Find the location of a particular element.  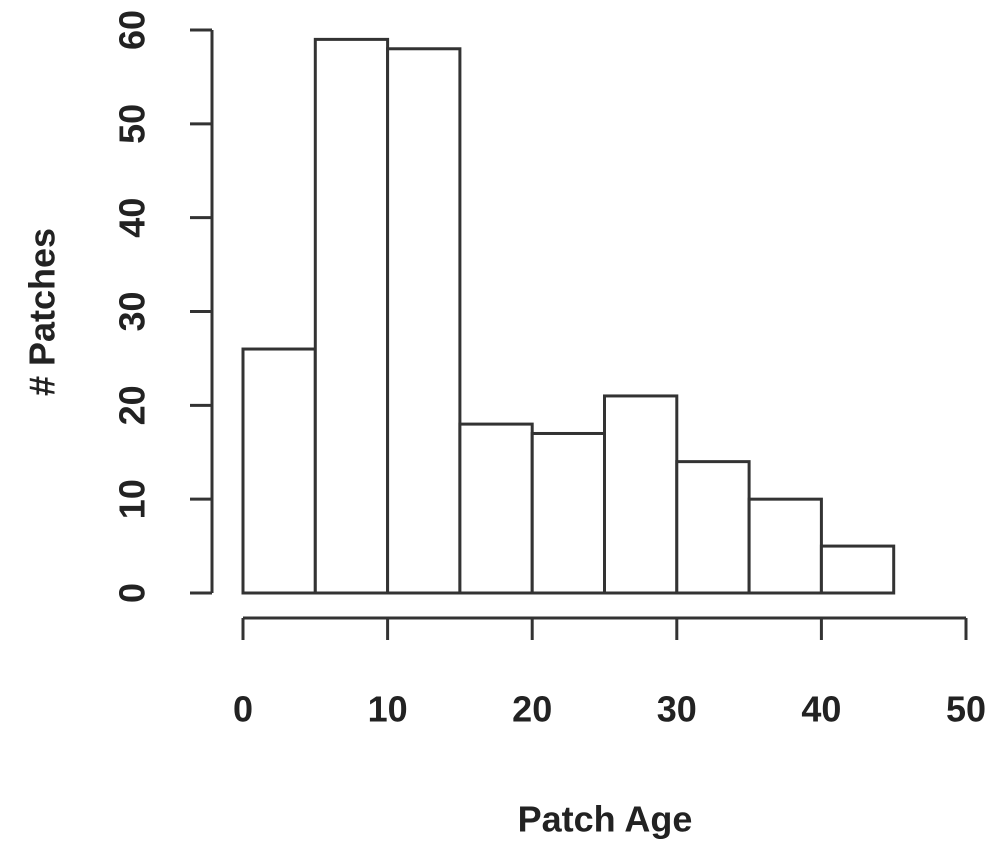

y-tick-label: 40 is located at coordinates (132, 218).